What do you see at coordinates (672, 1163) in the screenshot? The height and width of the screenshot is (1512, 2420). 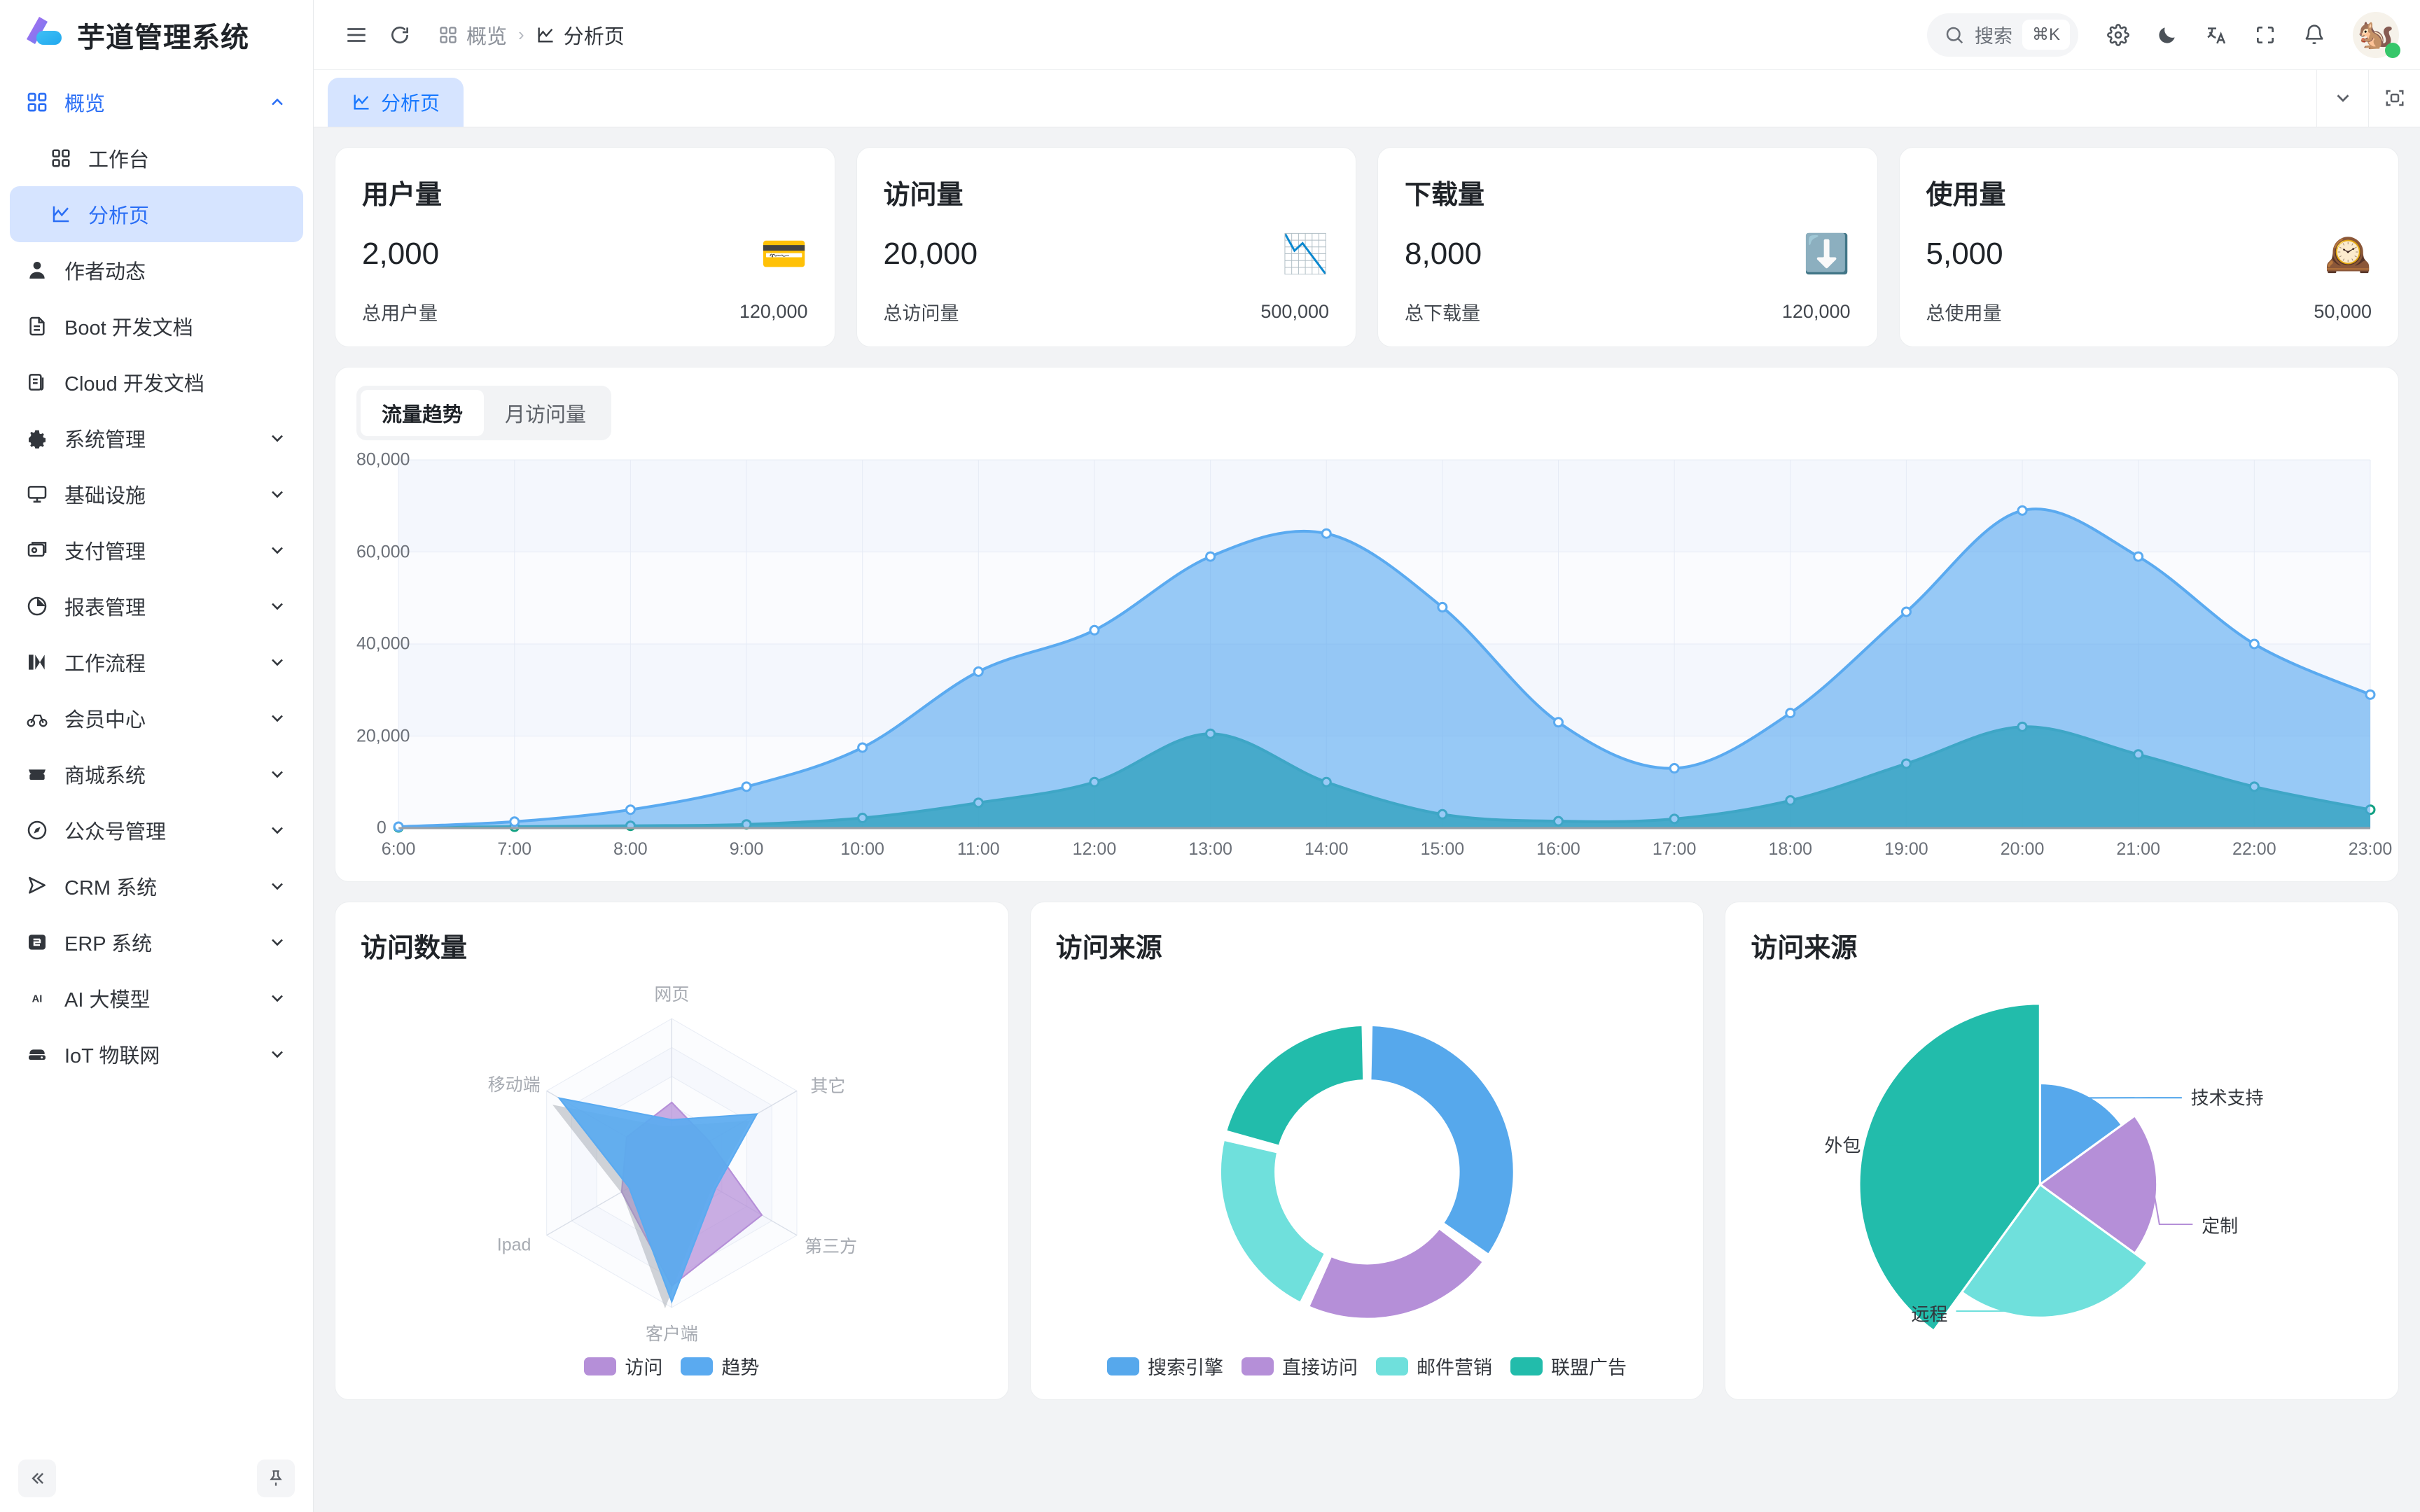 I see `radar-chart-svg` at bounding box center [672, 1163].